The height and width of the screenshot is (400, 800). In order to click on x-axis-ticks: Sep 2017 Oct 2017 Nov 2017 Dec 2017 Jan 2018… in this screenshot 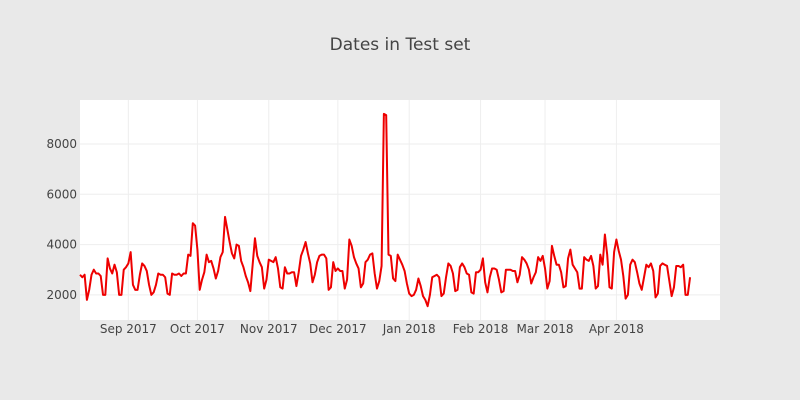, I will do `click(372, 329)`.